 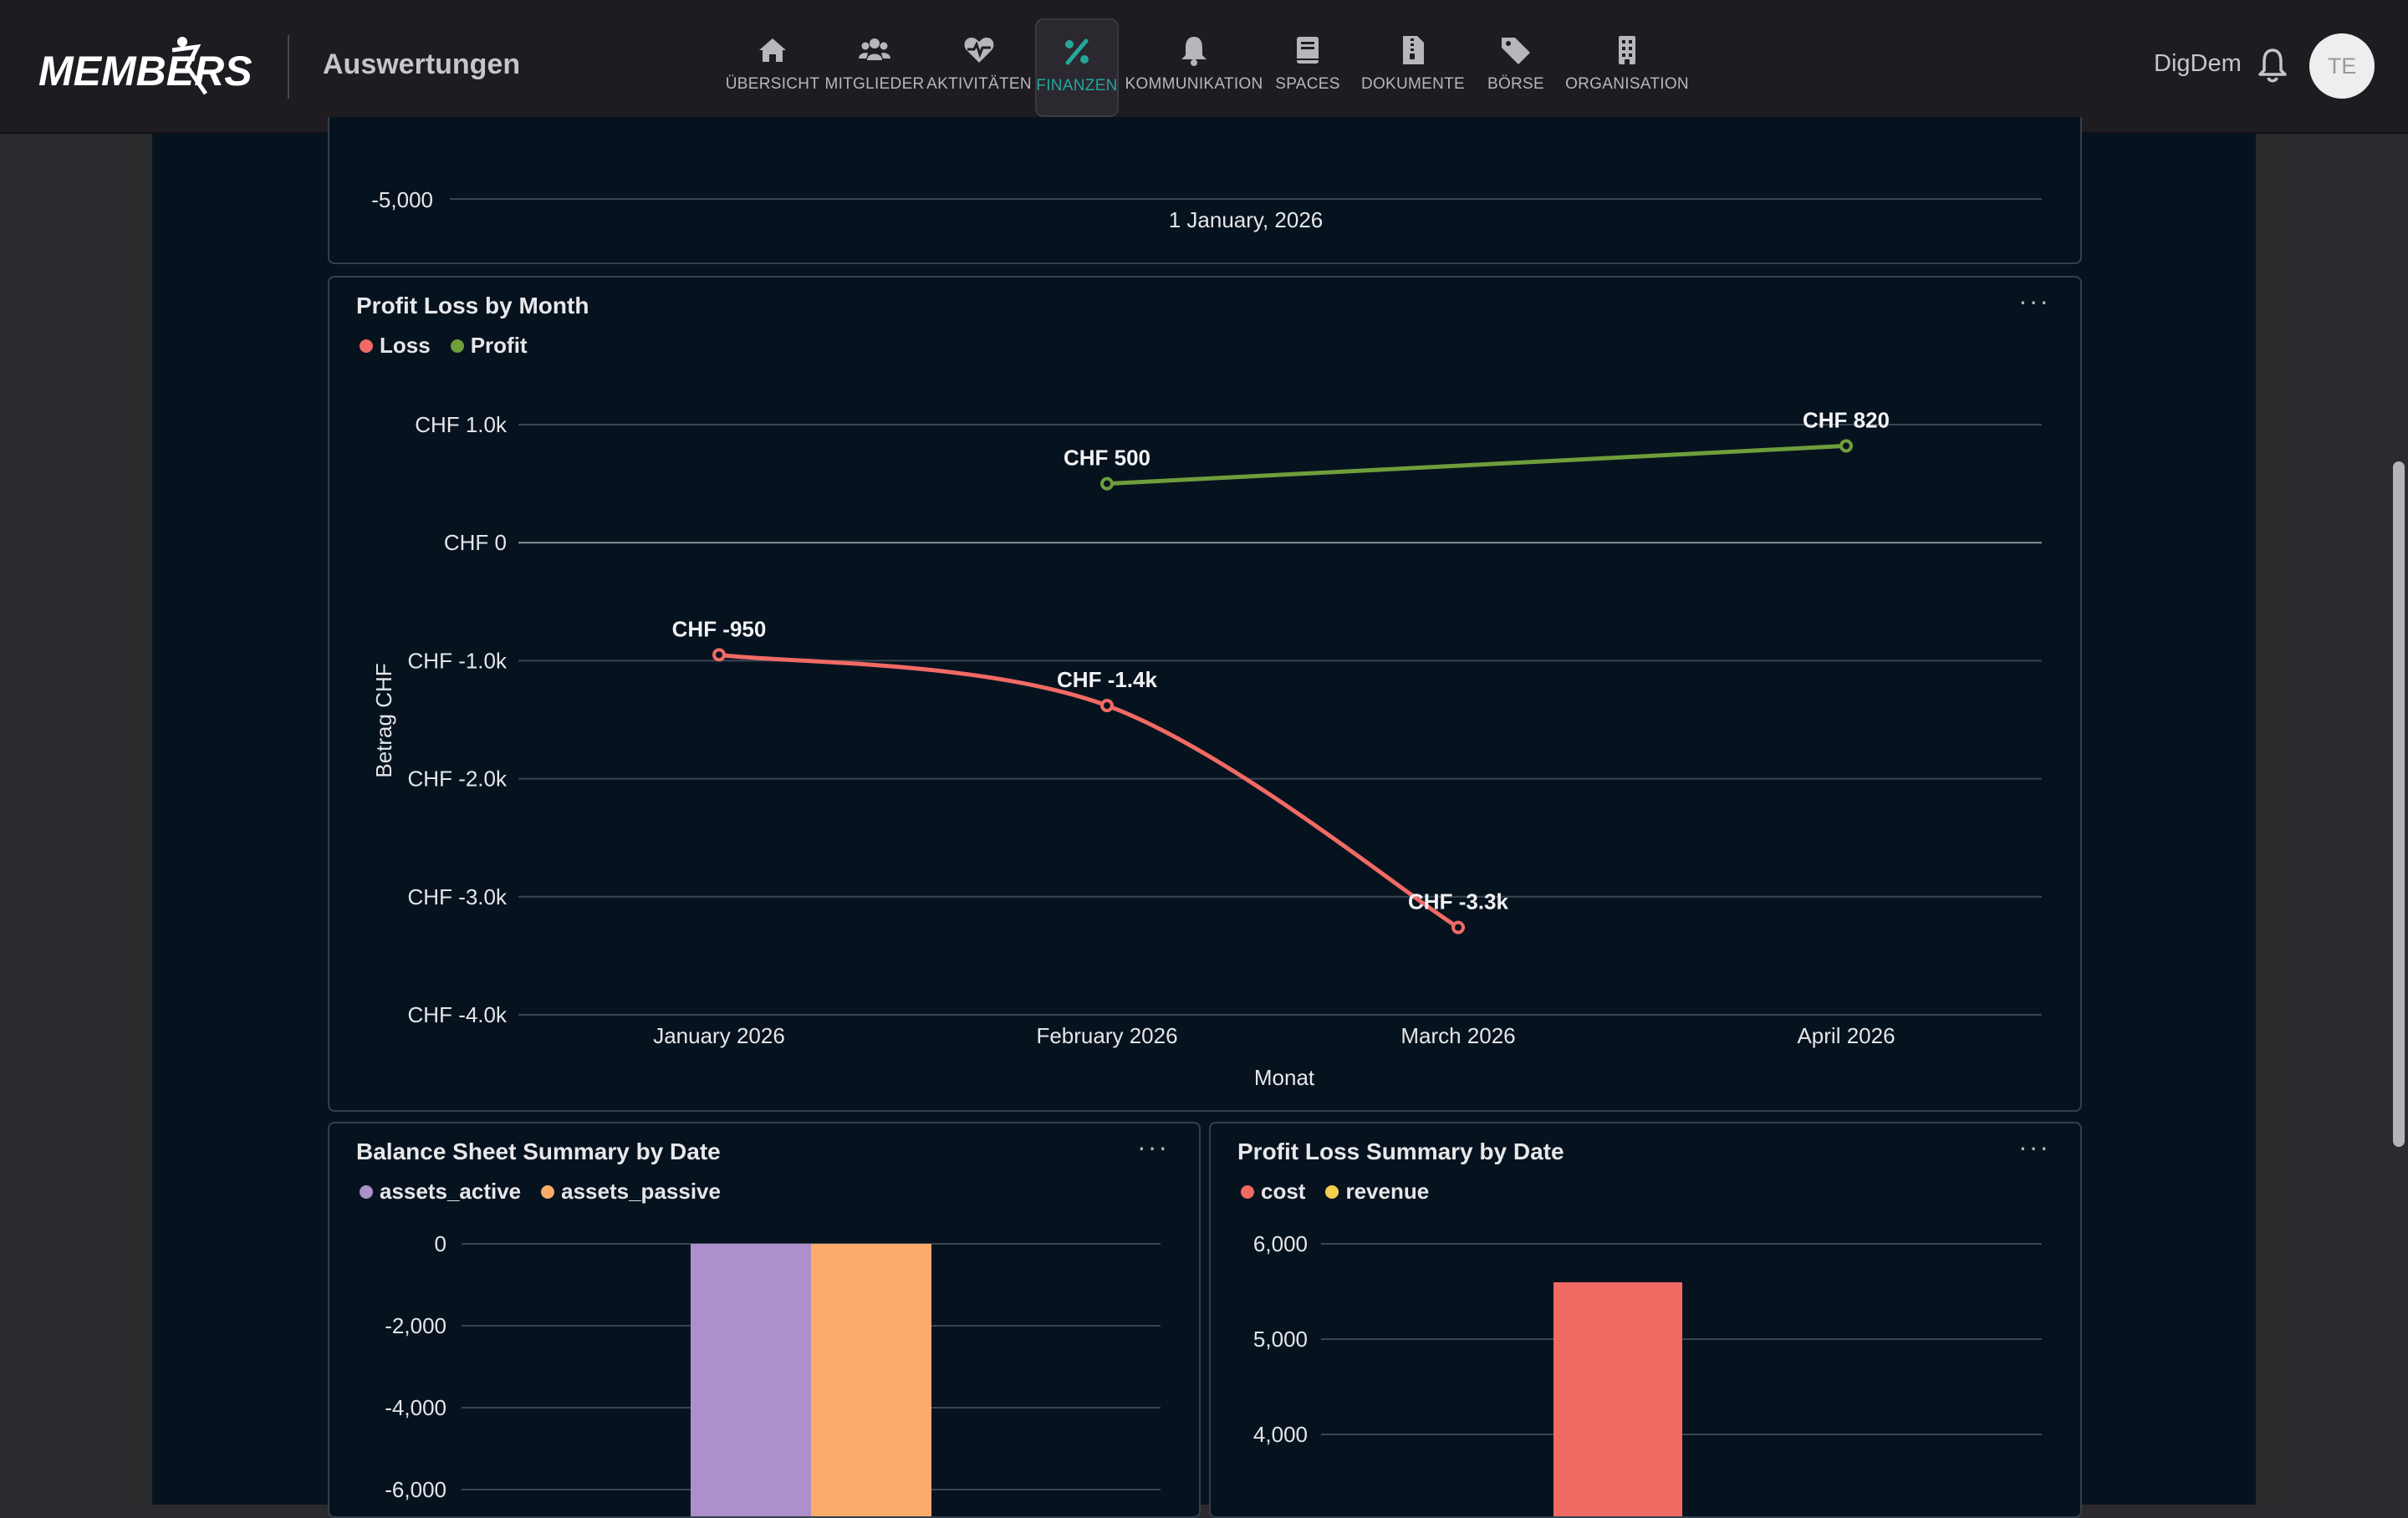 What do you see at coordinates (1627, 50) in the screenshot?
I see `building-icon` at bounding box center [1627, 50].